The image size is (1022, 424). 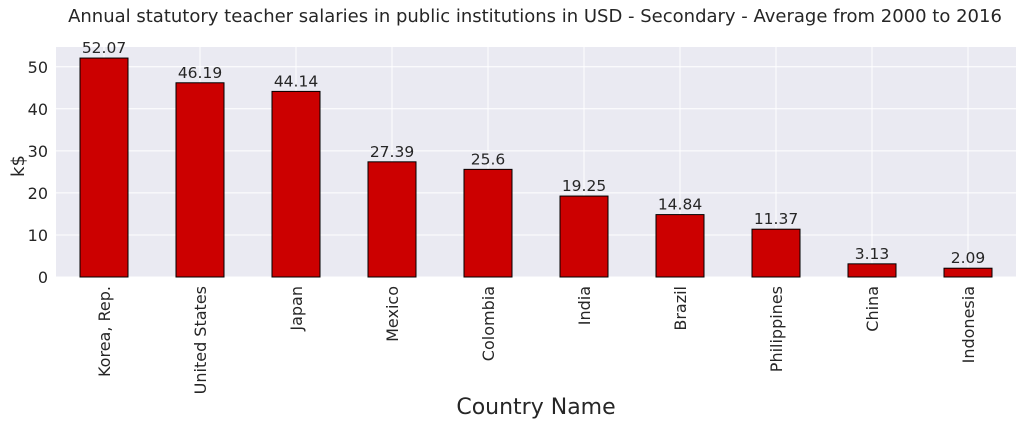 What do you see at coordinates (38, 235) in the screenshot?
I see `y-tick-label: 10` at bounding box center [38, 235].